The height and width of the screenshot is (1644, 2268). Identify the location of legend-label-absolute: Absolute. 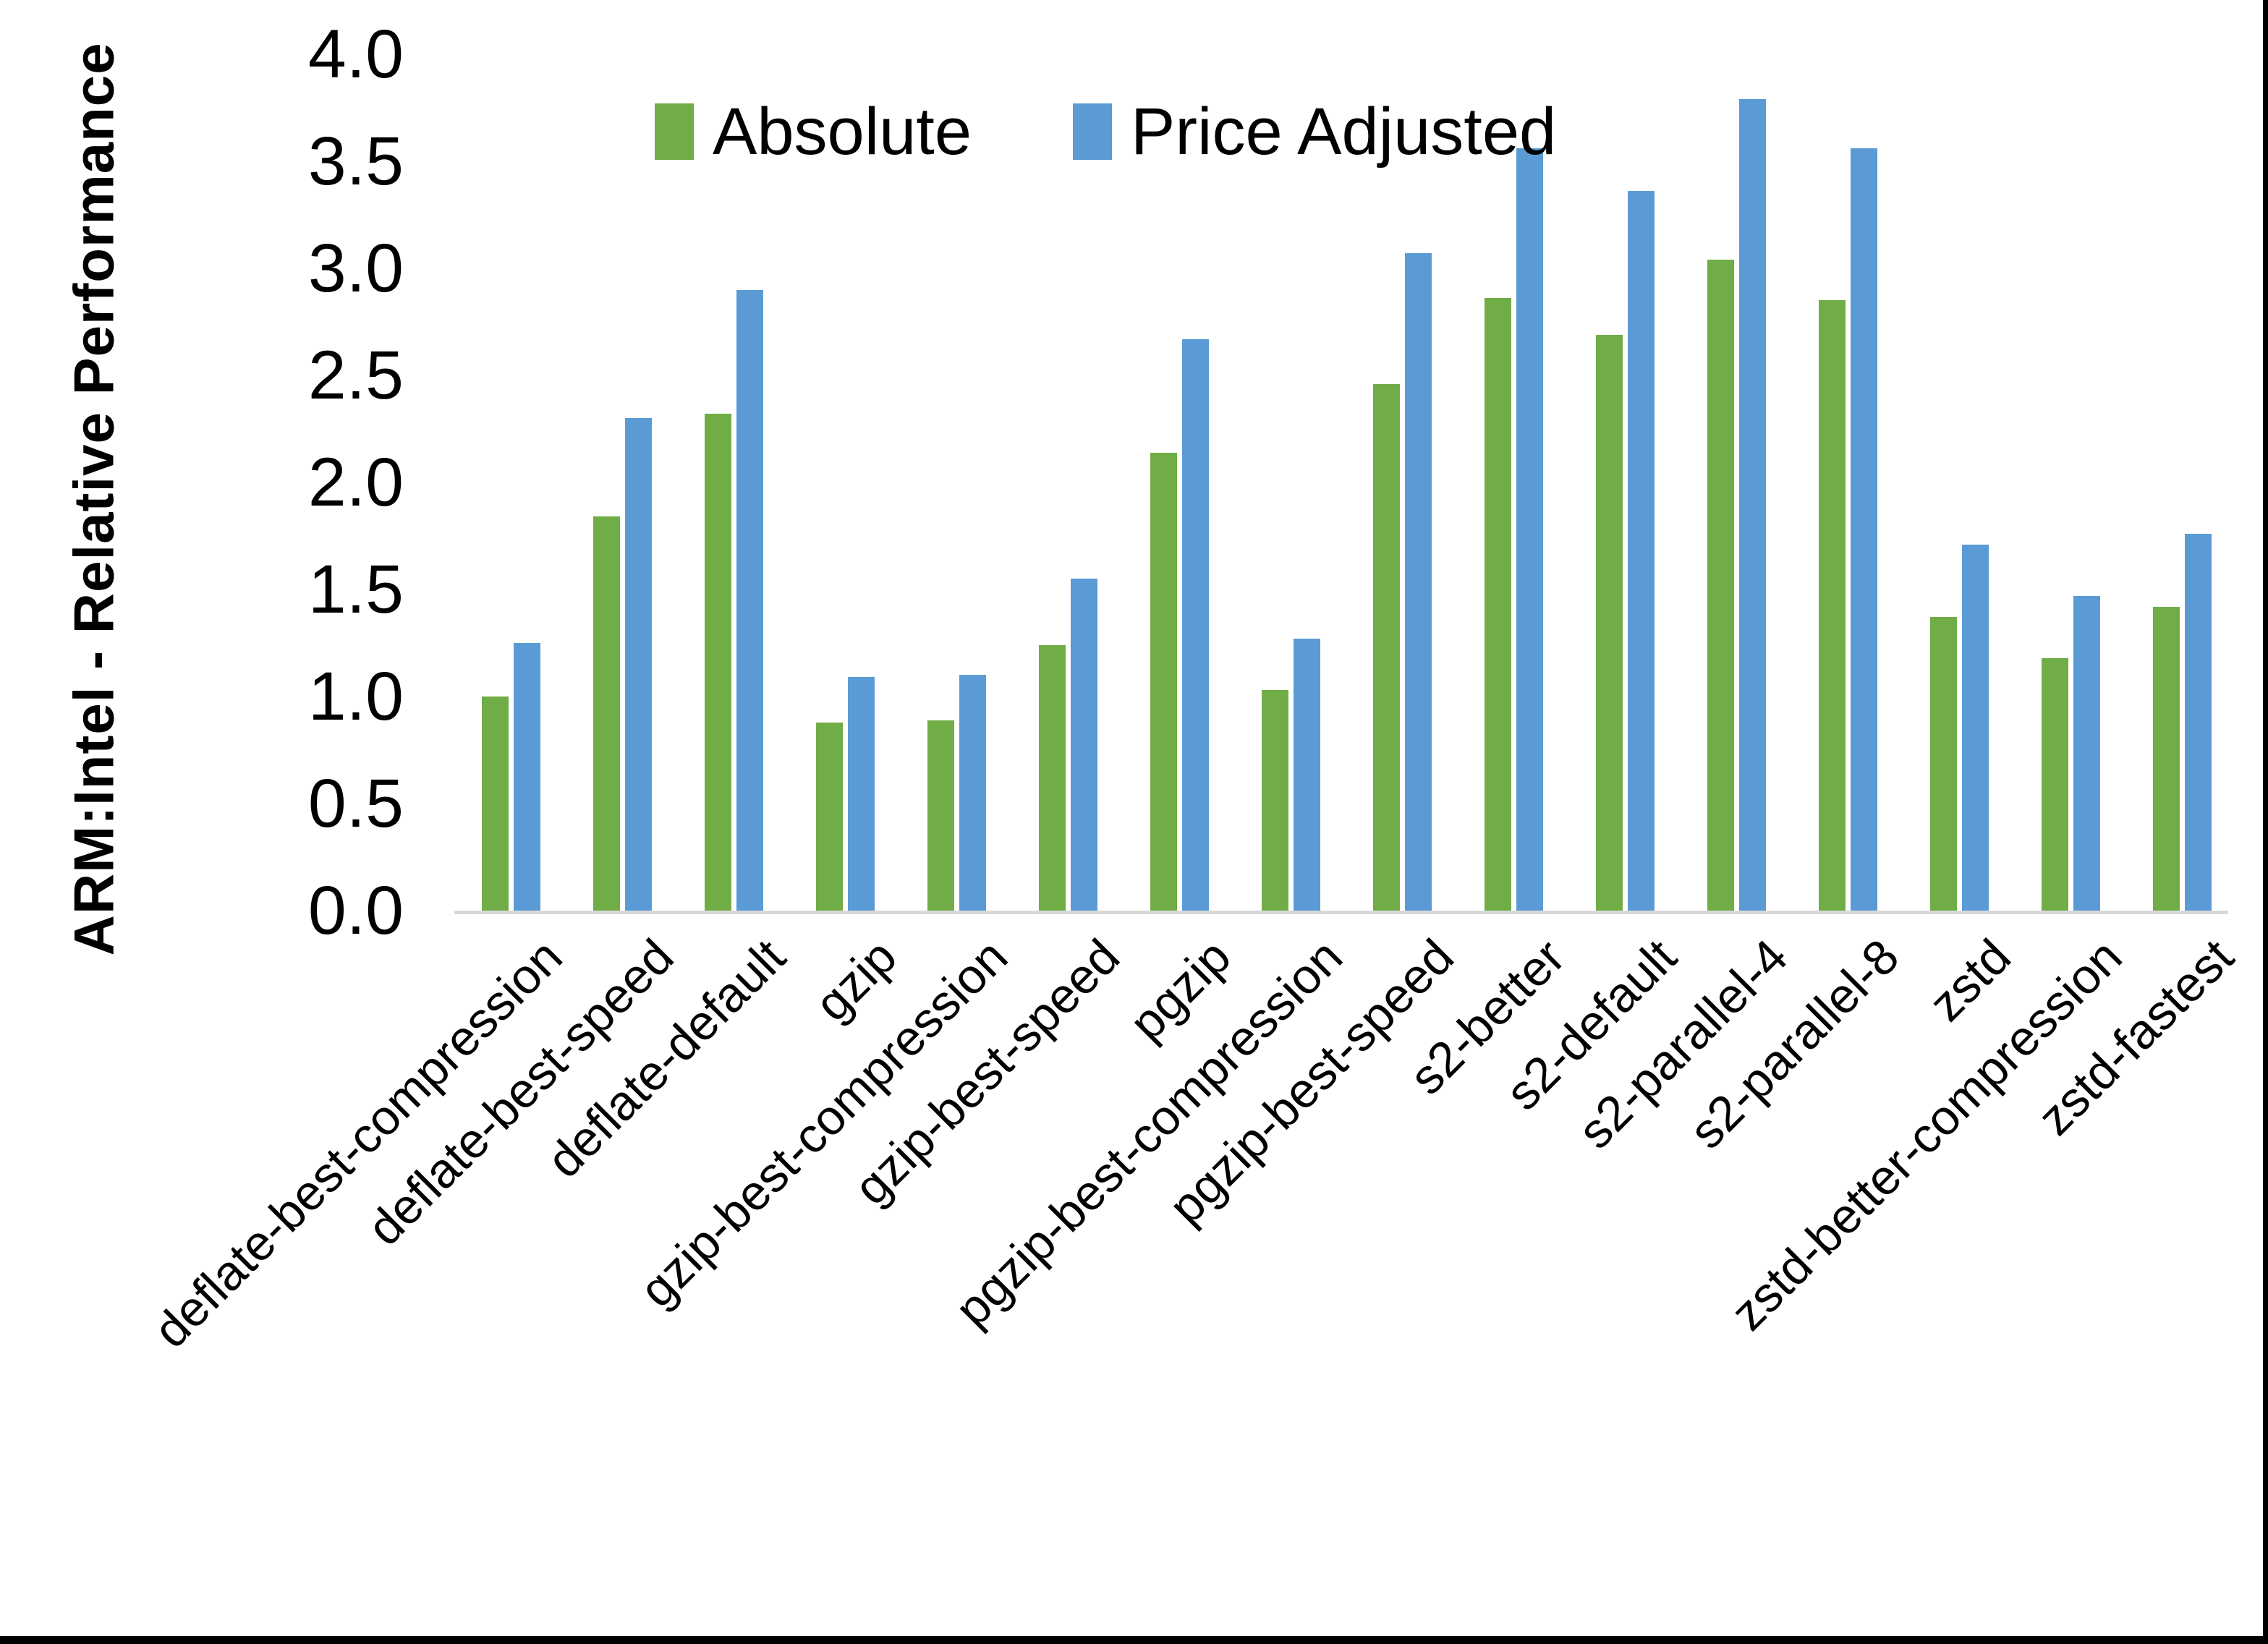
(842, 132).